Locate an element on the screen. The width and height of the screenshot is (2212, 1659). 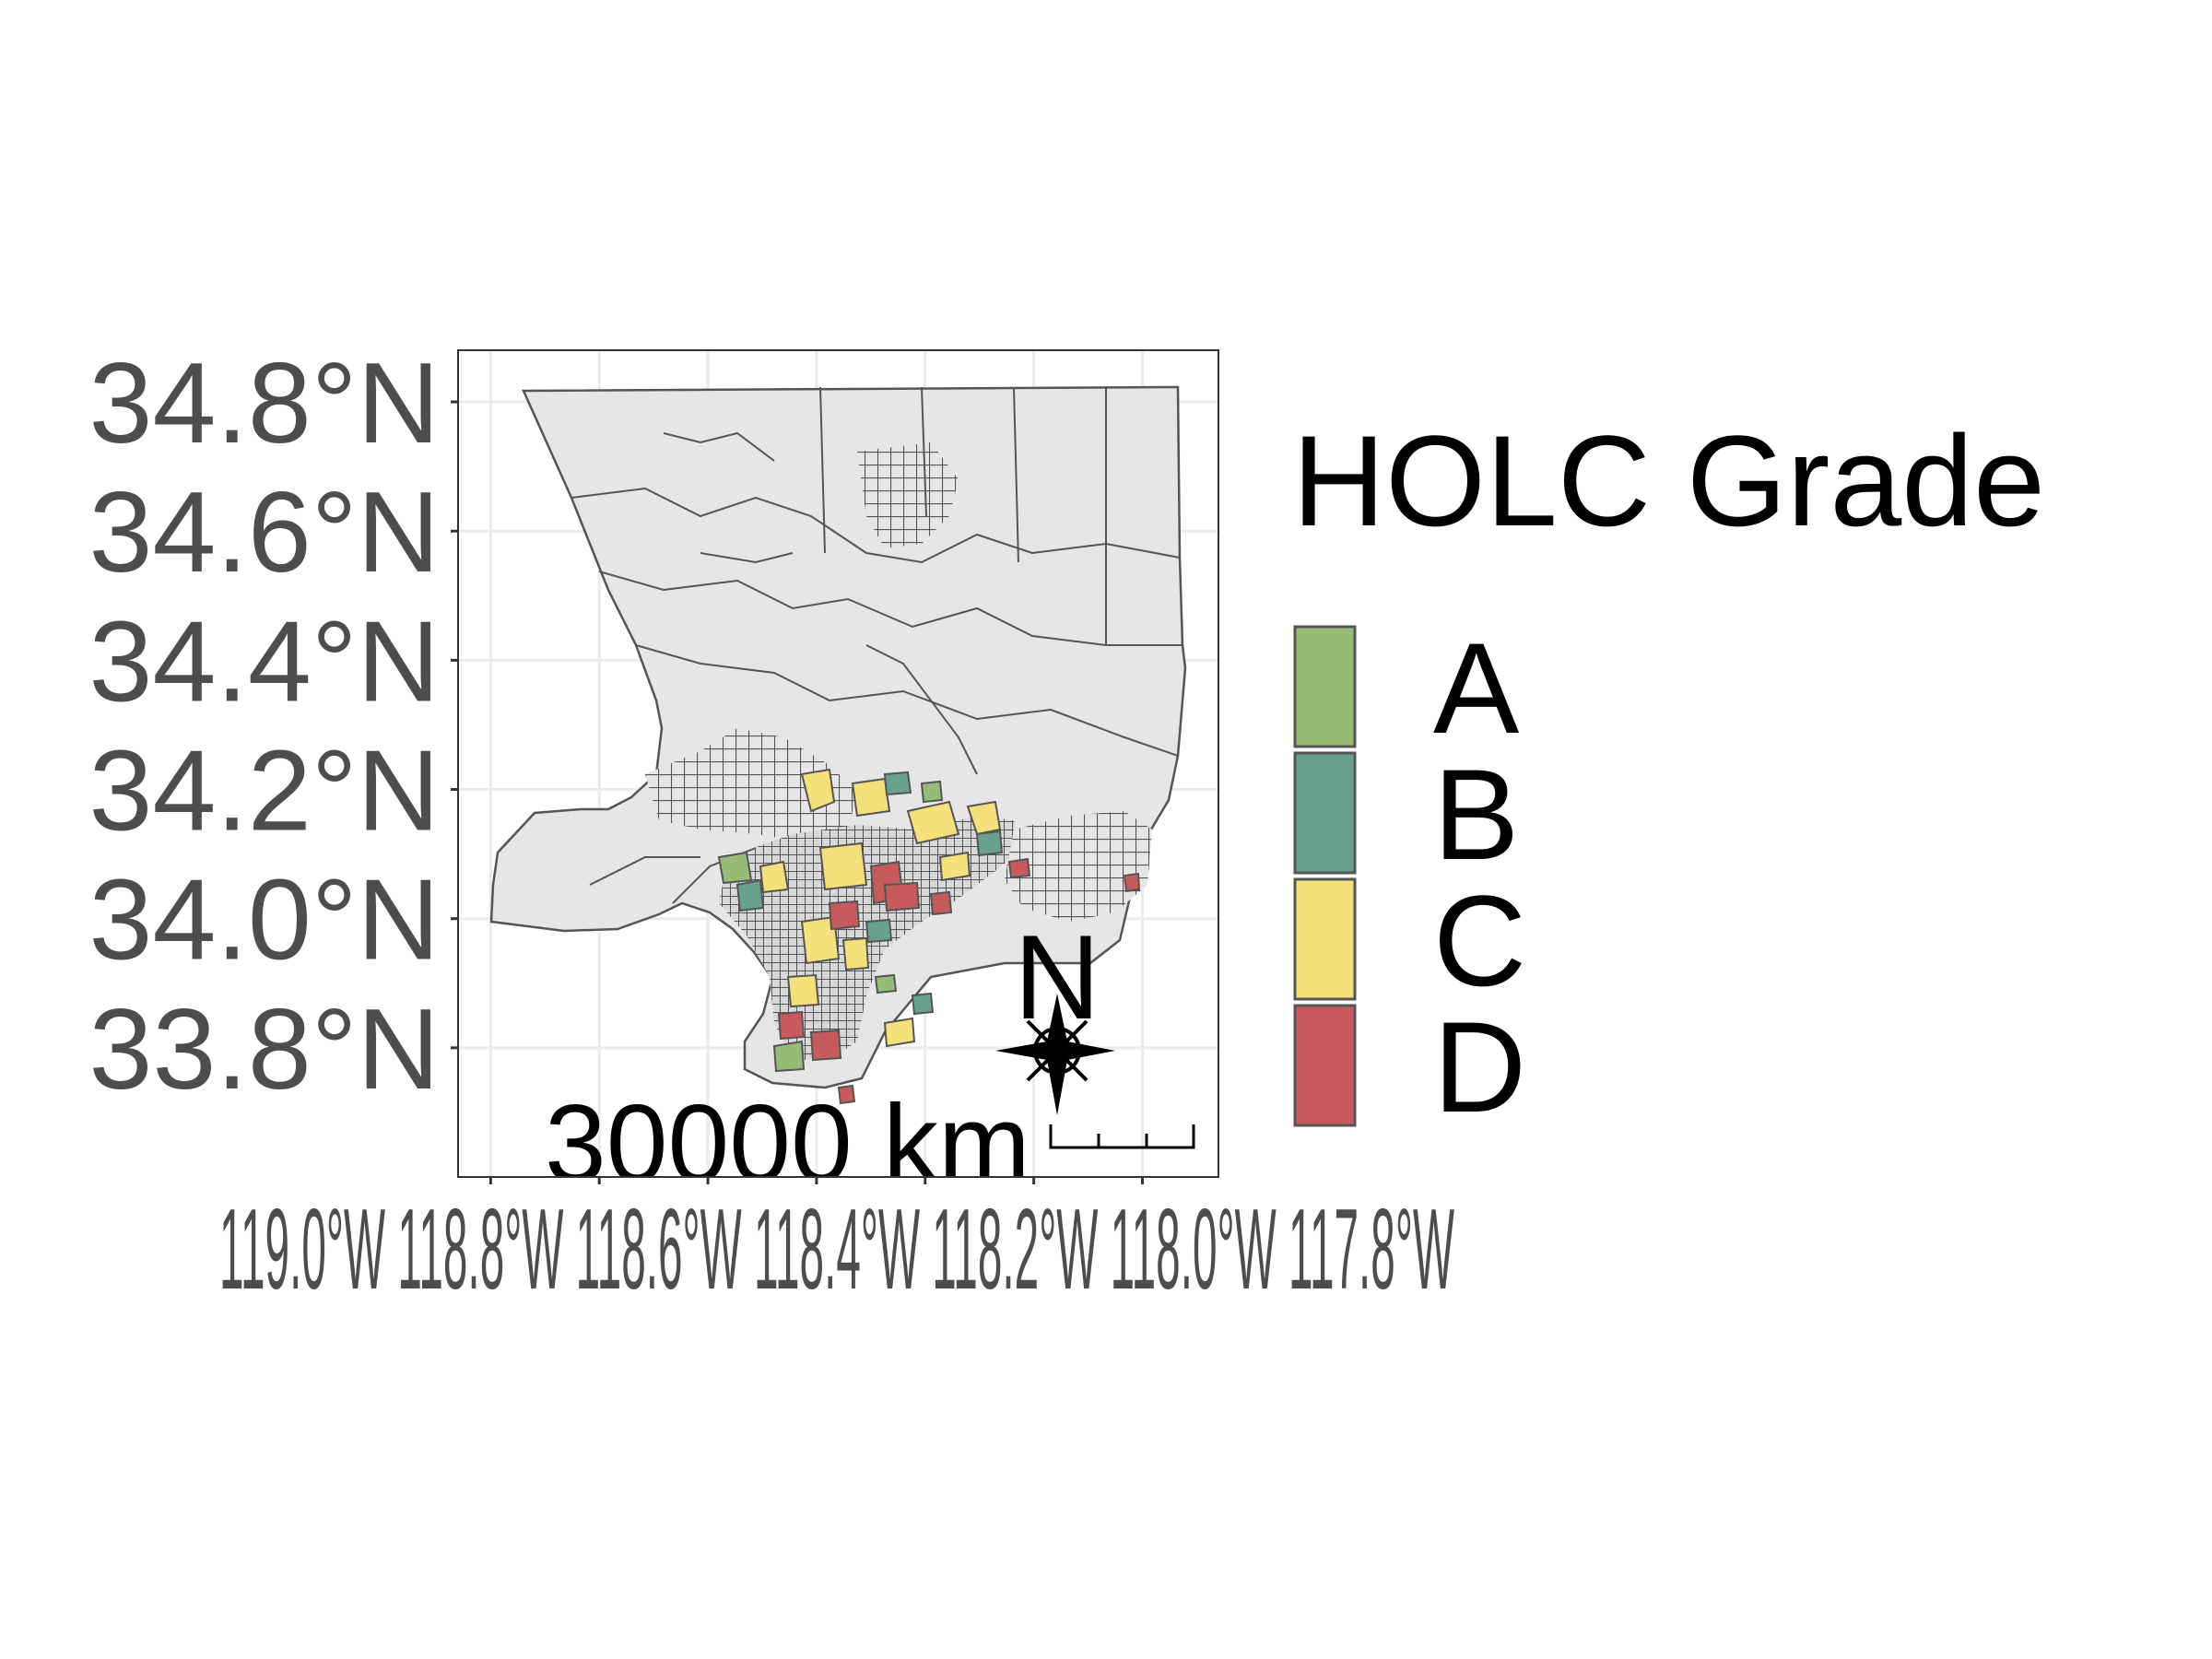
north-arrow: N is located at coordinates (1055, 1012).